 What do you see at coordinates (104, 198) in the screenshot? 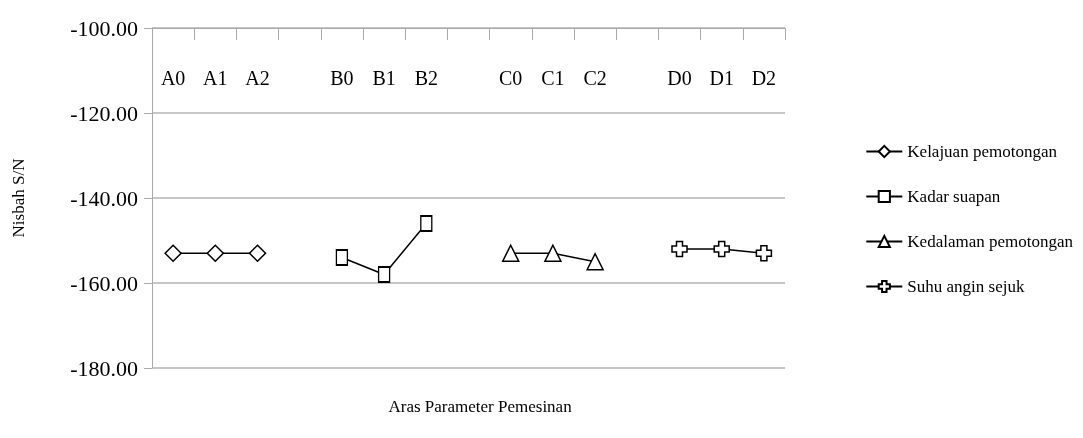
I see `y-tick-label: -140.00` at bounding box center [104, 198].